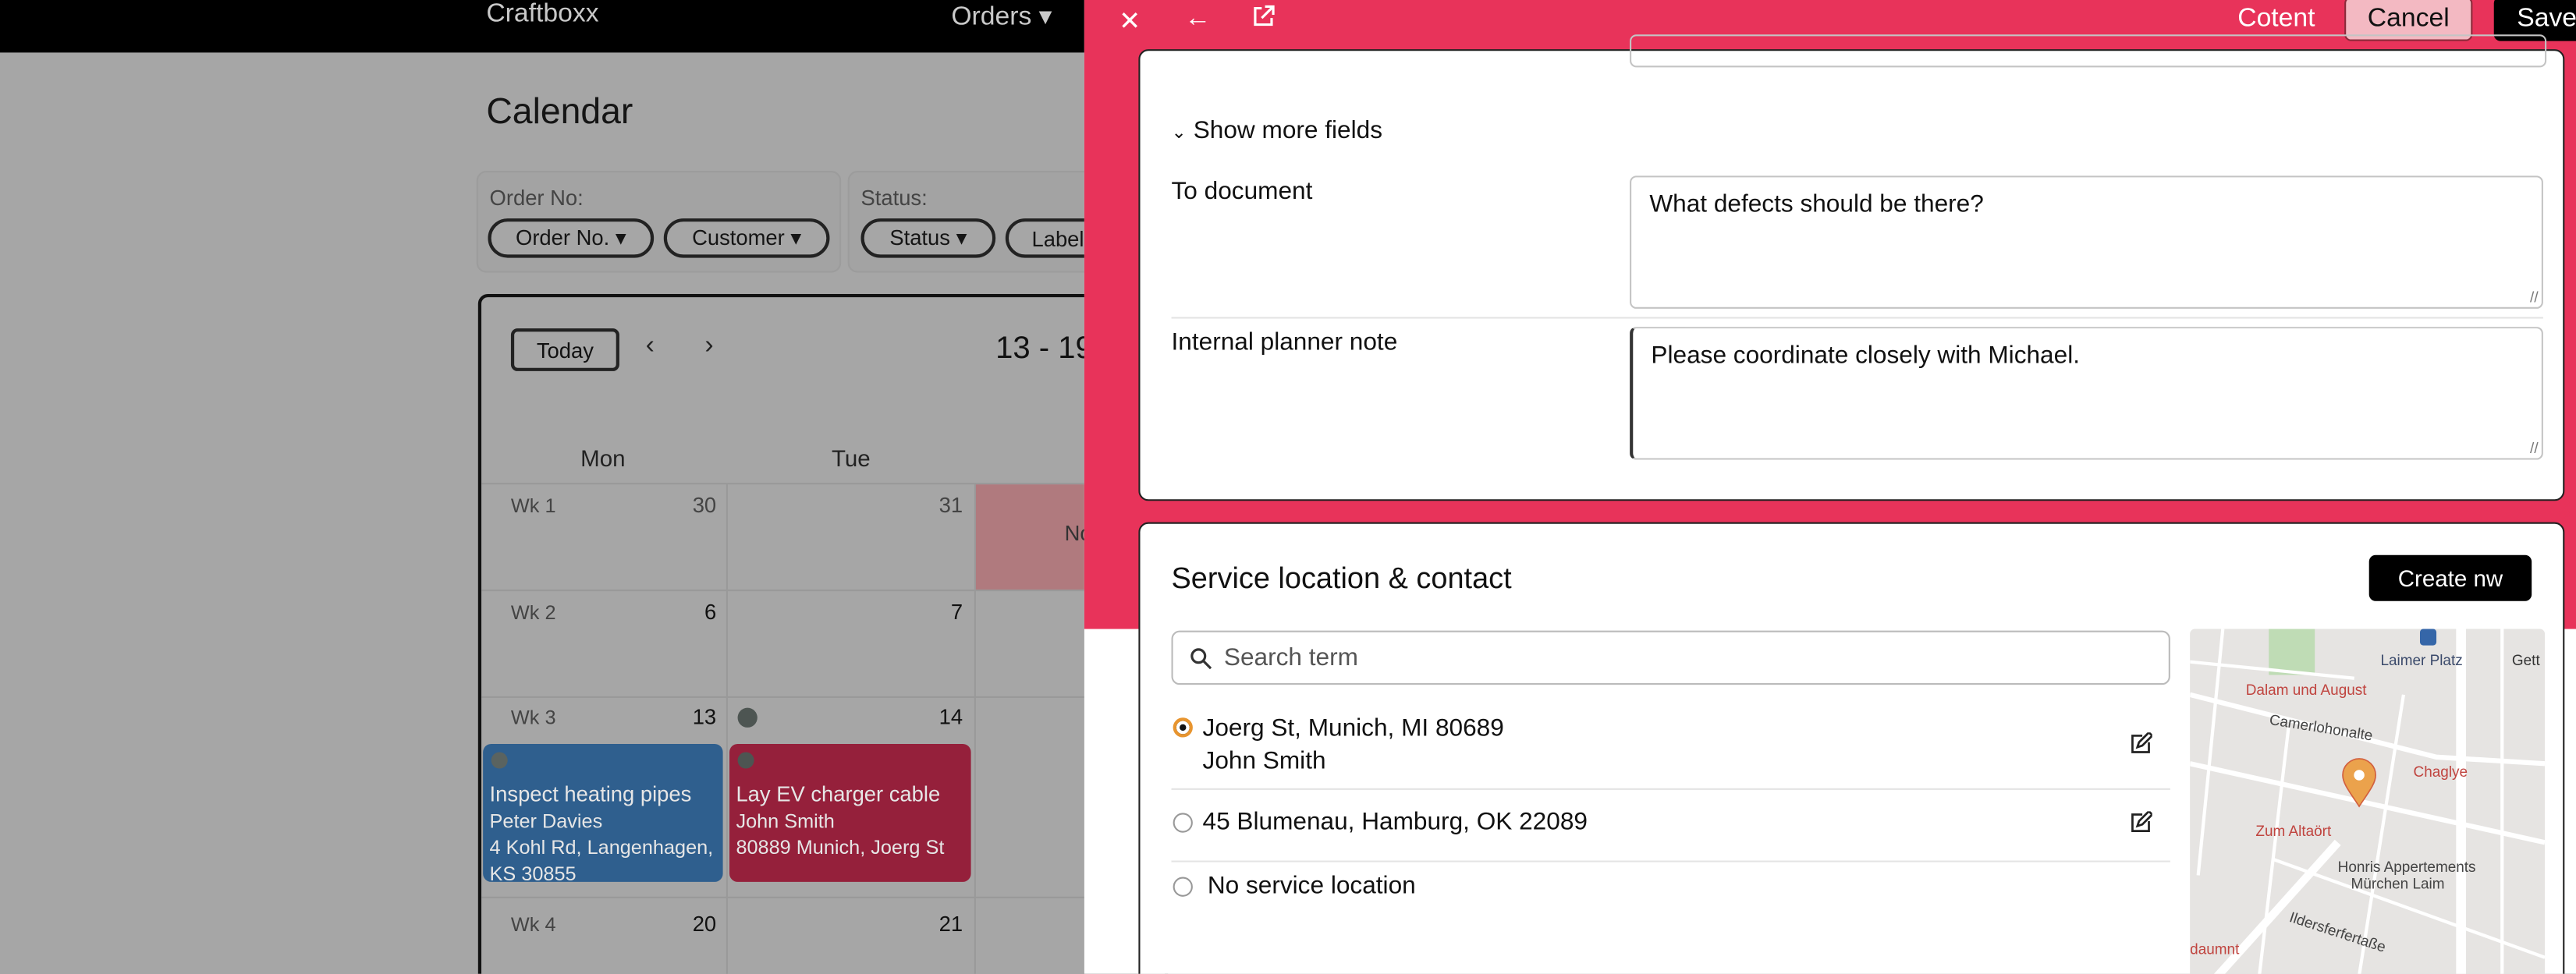  What do you see at coordinates (601, 860) in the screenshot?
I see `event-address: 4 Kohl Rd, Langenhagen, KS 30855` at bounding box center [601, 860].